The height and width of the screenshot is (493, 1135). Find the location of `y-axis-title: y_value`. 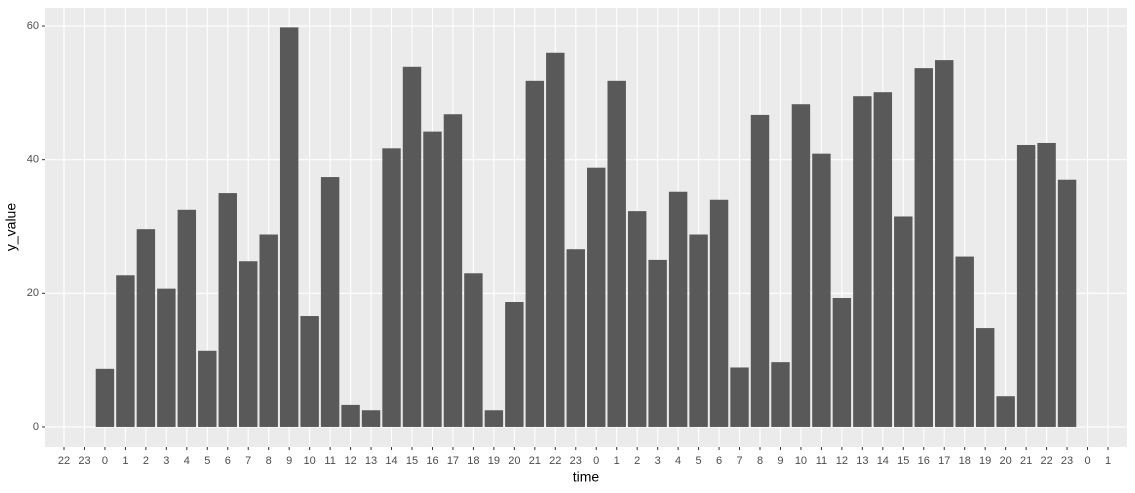

y-axis-title: y_value is located at coordinates (11, 227).